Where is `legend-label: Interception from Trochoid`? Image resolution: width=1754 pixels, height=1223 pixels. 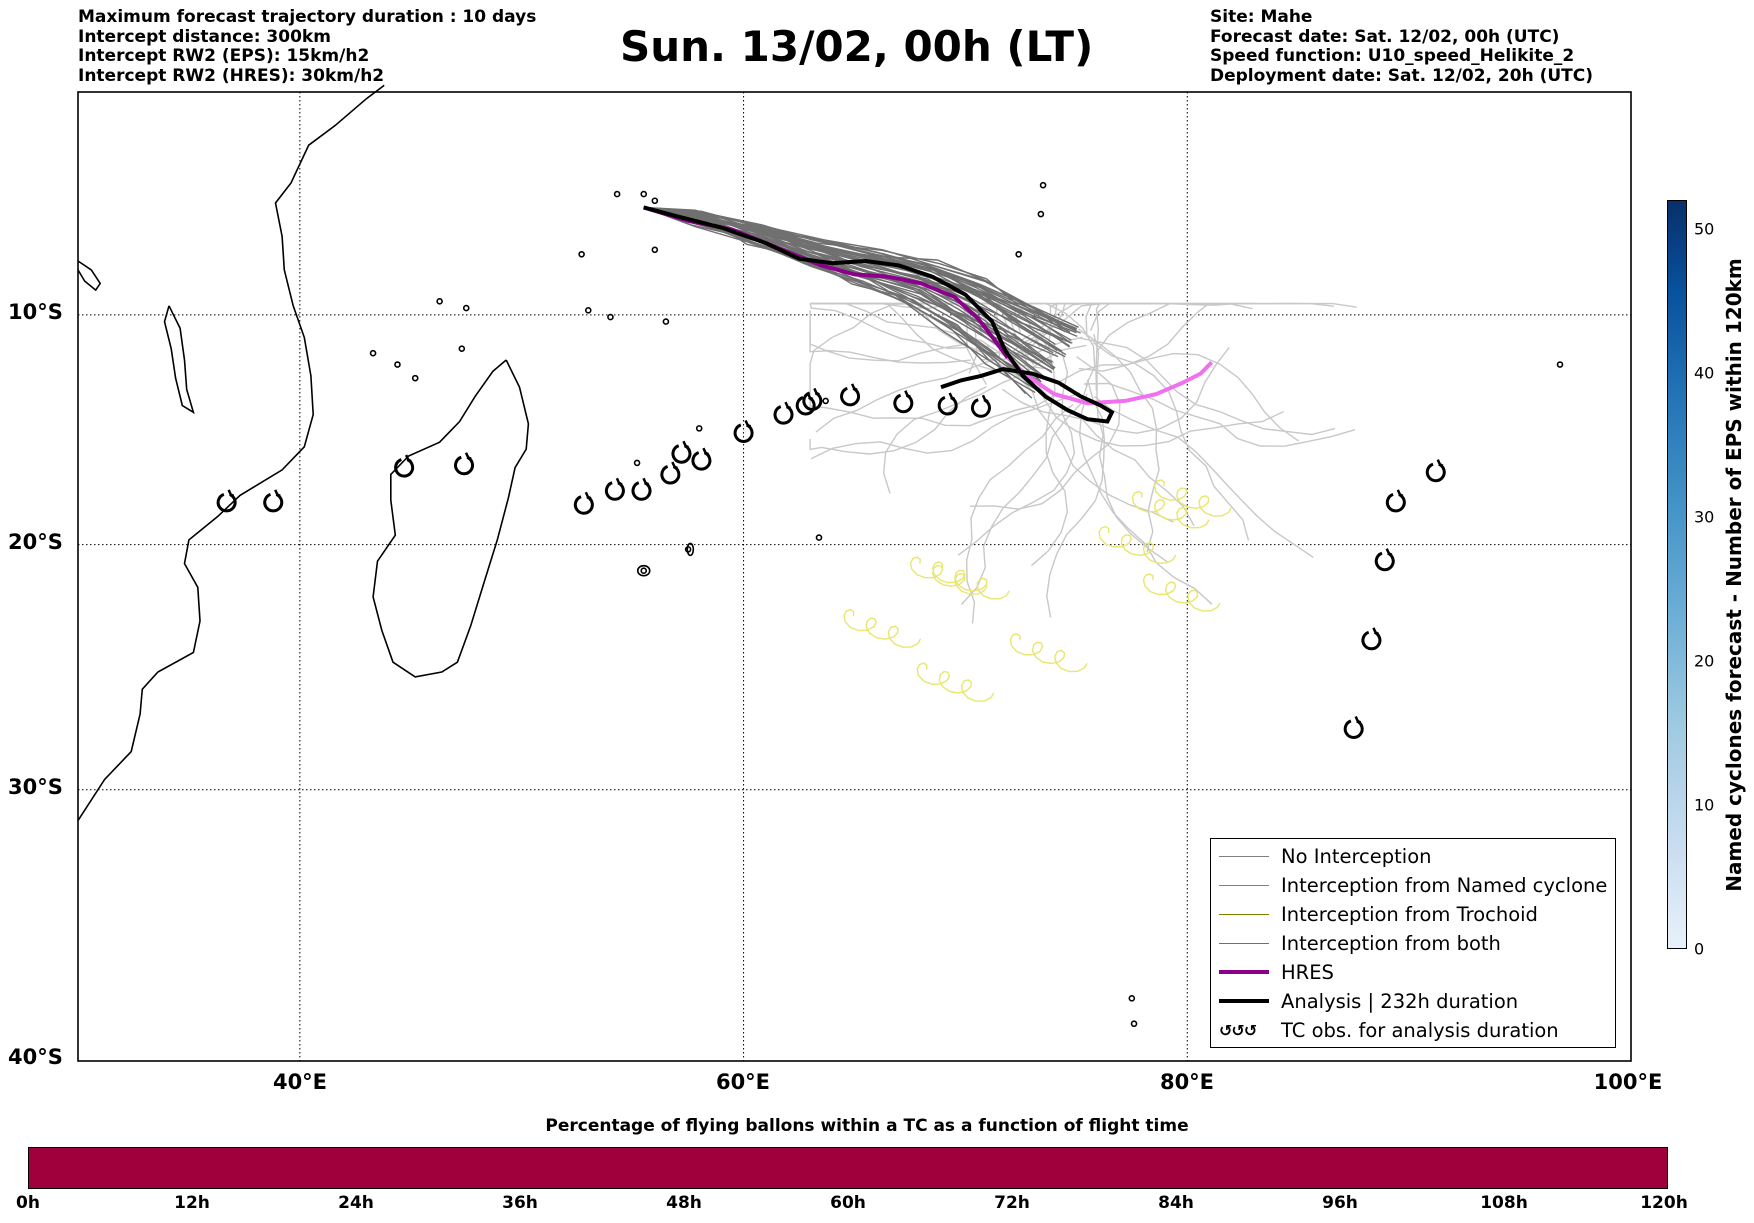 legend-label: Interception from Trochoid is located at coordinates (1409, 914).